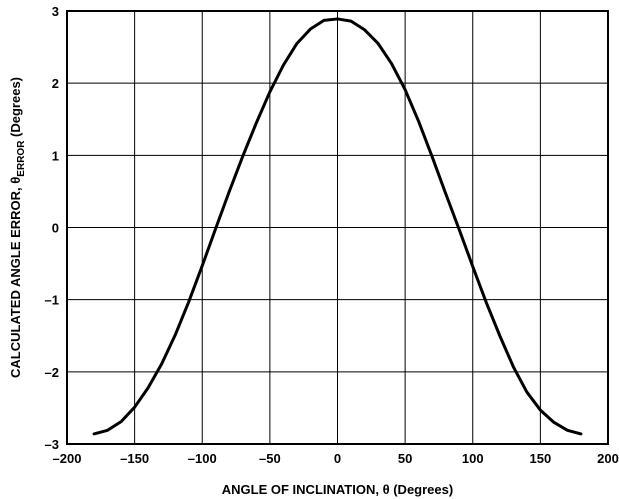 The height and width of the screenshot is (499, 619). What do you see at coordinates (67, 458) in the screenshot?
I see `x-tick-label: –200` at bounding box center [67, 458].